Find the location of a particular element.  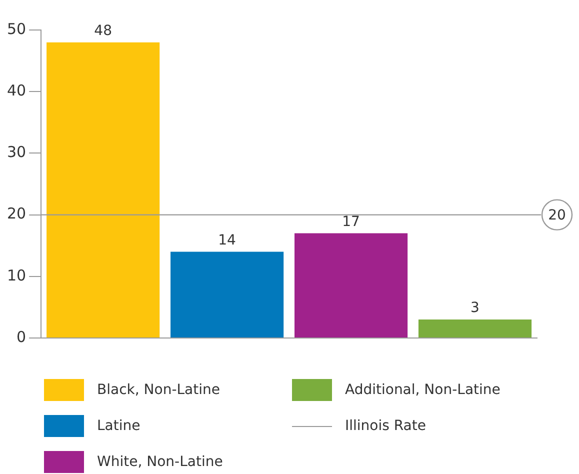

data-label: 17 is located at coordinates (351, 222).